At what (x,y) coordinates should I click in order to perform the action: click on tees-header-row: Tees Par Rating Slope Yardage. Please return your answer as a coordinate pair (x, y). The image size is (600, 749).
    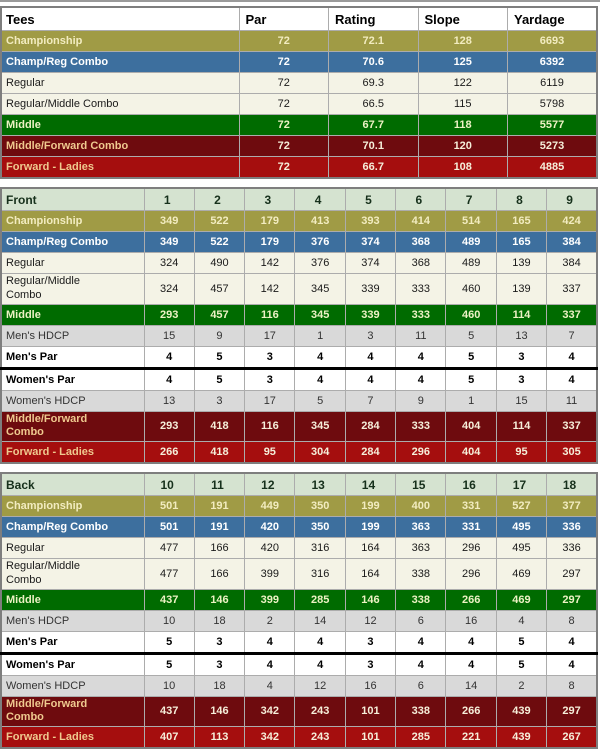
    Looking at the image, I should click on (299, 18).